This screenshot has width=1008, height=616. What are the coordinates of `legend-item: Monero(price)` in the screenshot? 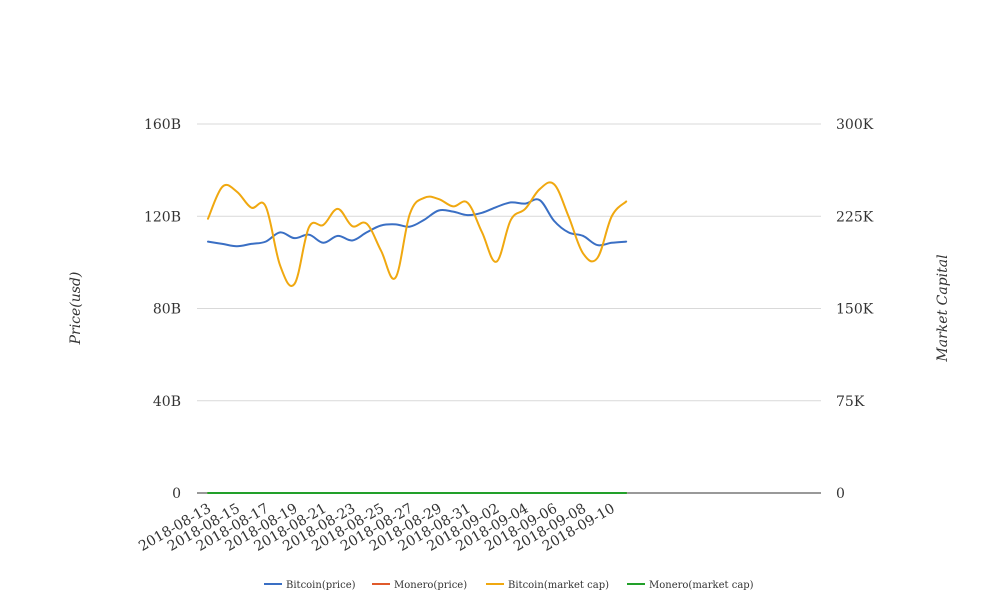 It's located at (419, 585).